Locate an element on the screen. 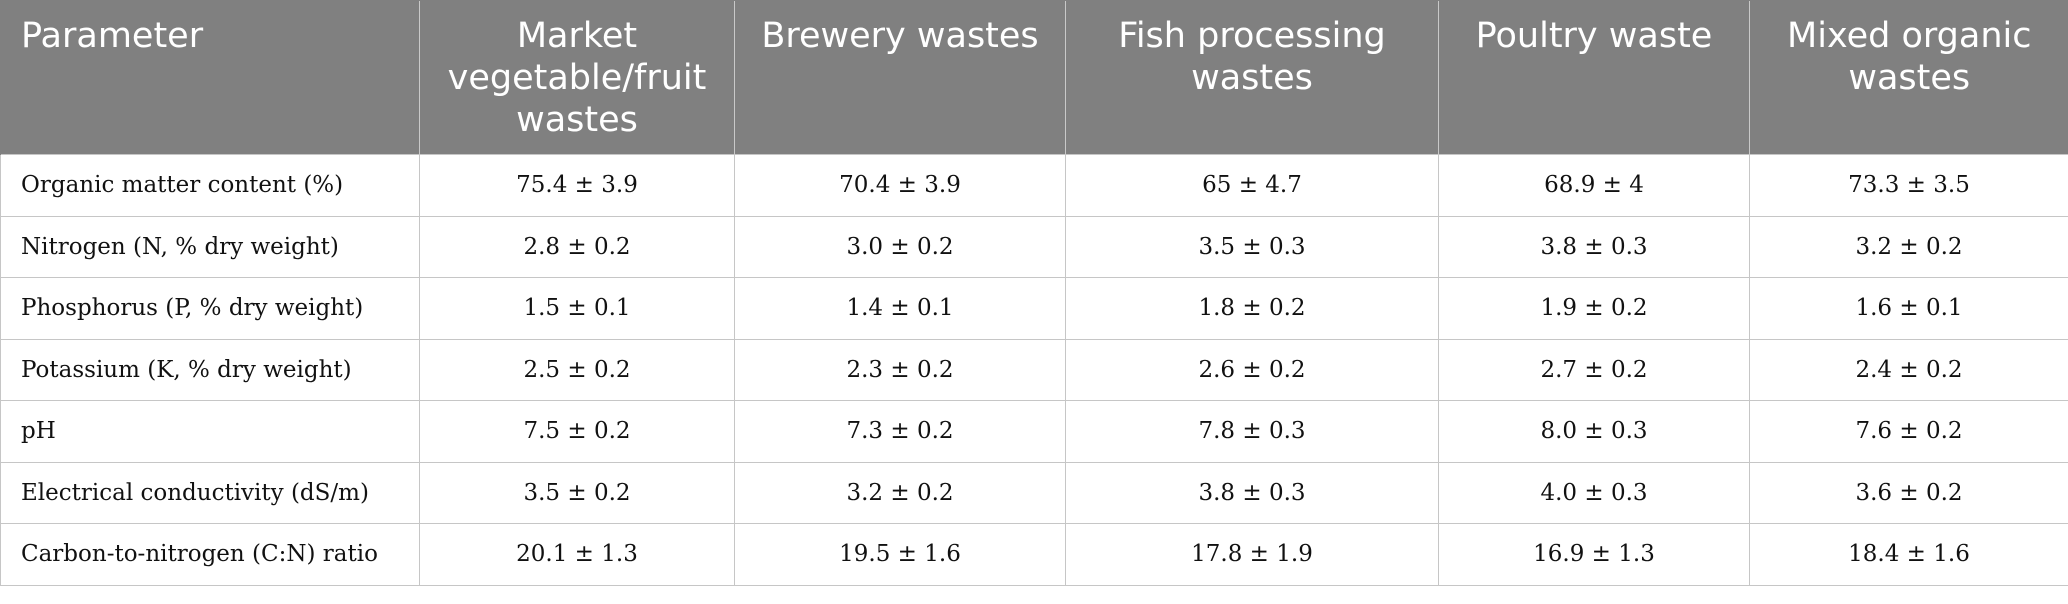  table-cell: 3.6 ± 0.2 is located at coordinates (1908, 492).